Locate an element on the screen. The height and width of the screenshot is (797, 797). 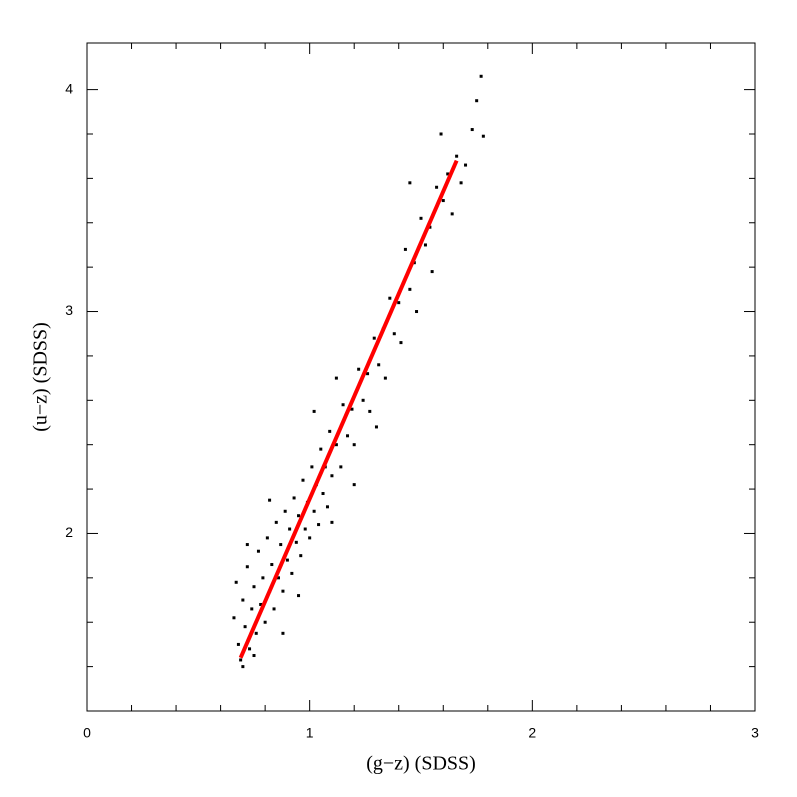
y-axis-label: (u−z) (SDSS) is located at coordinates (41, 377).